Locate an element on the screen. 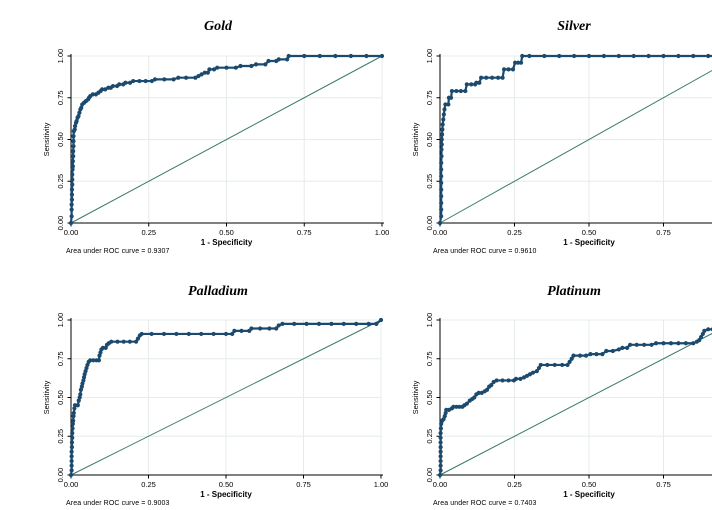  panel-title-palladium: Palladium is located at coordinates (218, 291).